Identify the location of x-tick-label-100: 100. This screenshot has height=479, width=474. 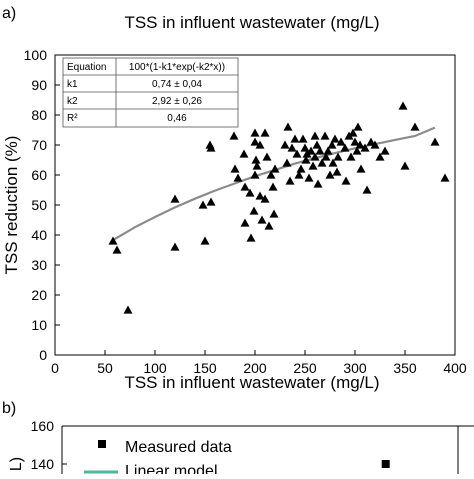
(155, 368).